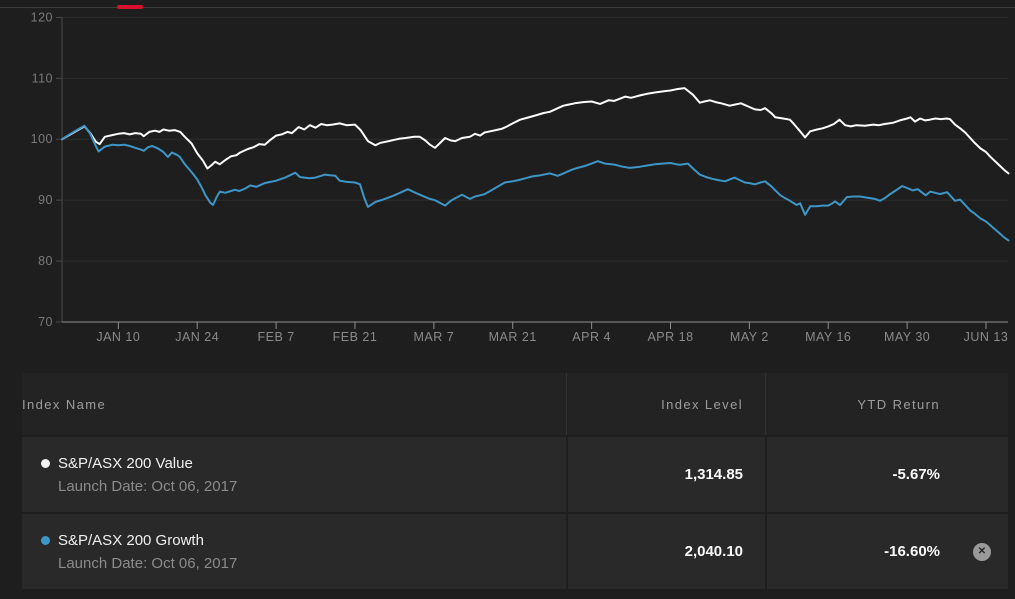 This screenshot has height=599, width=1015. Describe the element at coordinates (275, 337) in the screenshot. I see `x-tick-label: FEB 7` at that location.